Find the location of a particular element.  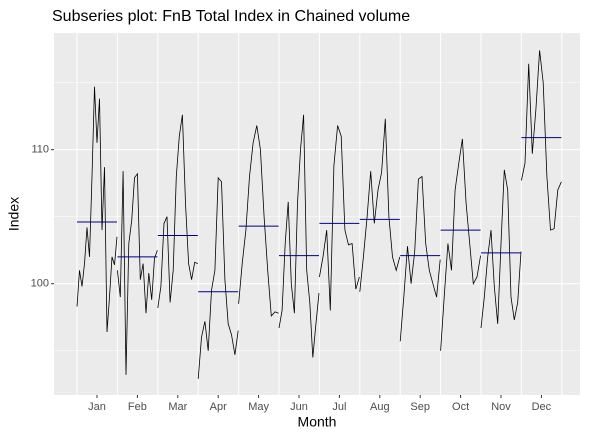

x-tick-label: Oct is located at coordinates (460, 407).